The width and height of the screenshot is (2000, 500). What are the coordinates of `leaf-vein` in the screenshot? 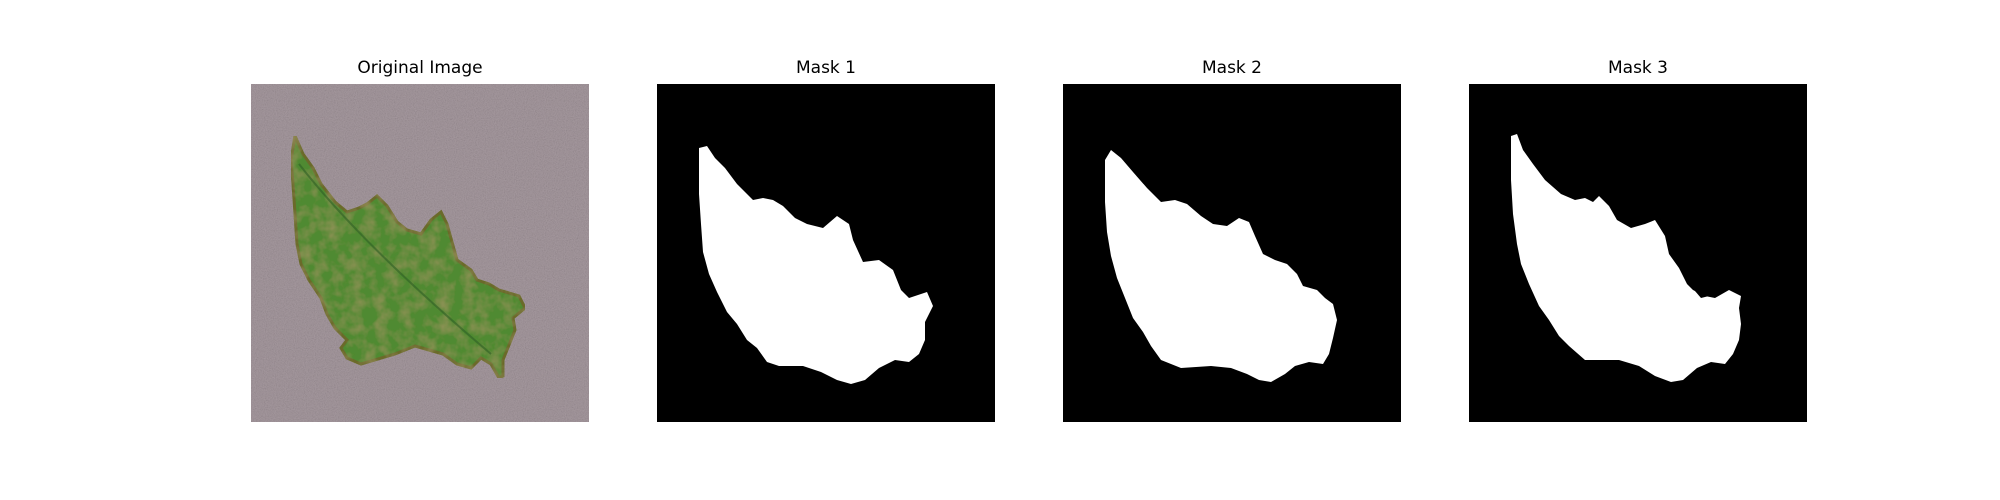 It's located at (395, 259).